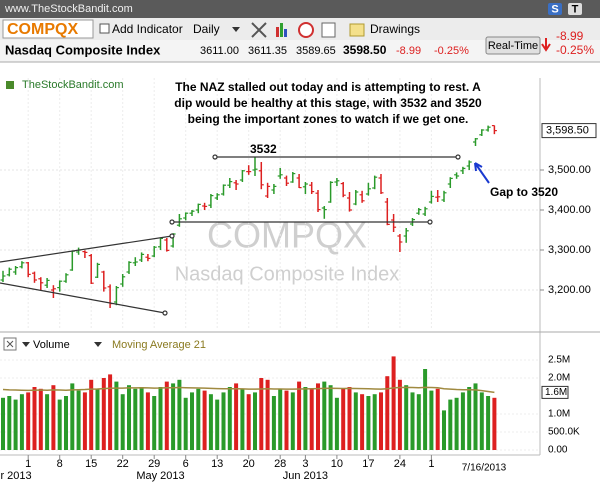 This screenshot has height=482, width=600. What do you see at coordinates (160, 476) in the screenshot?
I see `month-label: May 2013` at bounding box center [160, 476].